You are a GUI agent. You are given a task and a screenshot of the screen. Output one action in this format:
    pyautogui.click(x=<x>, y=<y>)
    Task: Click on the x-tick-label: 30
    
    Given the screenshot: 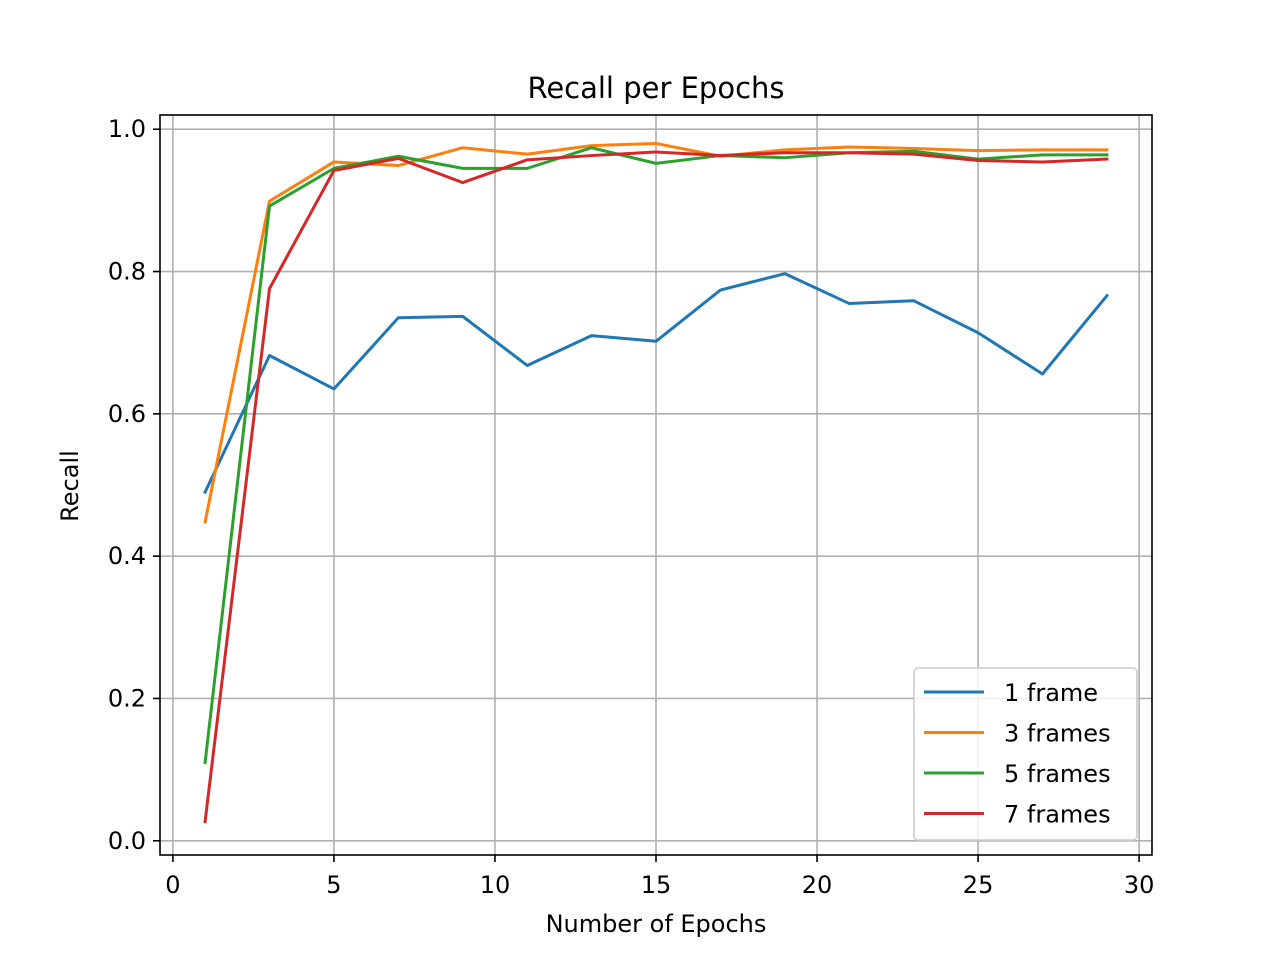 What is the action you would take?
    pyautogui.click(x=1139, y=885)
    